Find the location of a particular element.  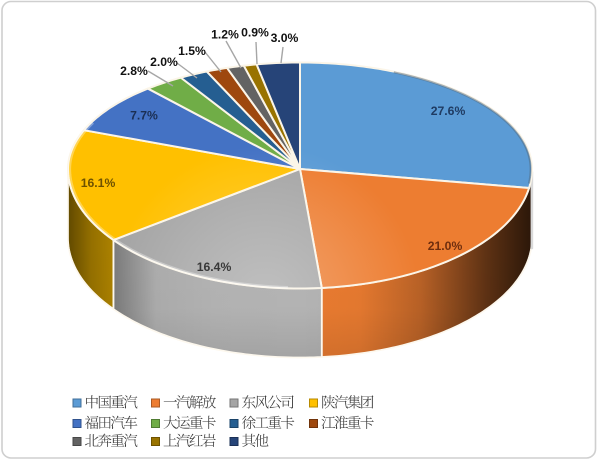

svg-text: 21.0% is located at coordinates (445, 246).